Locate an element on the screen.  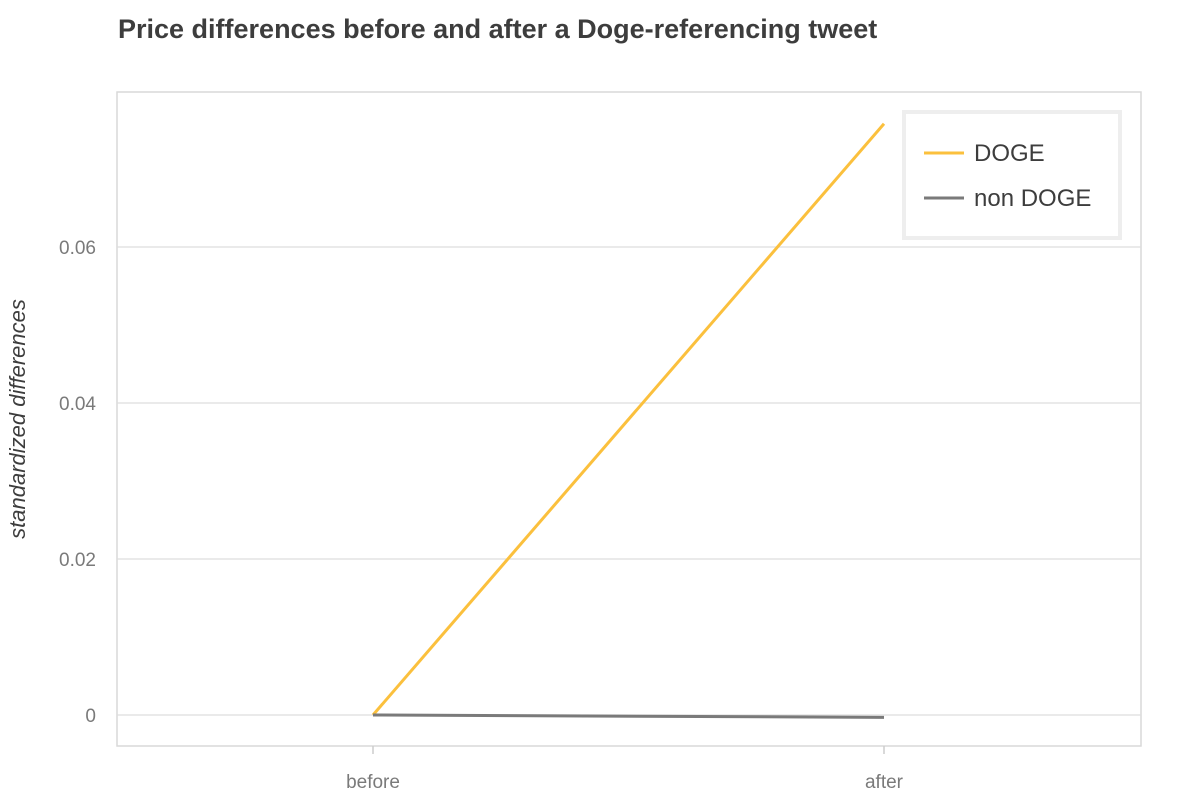
legend-box is located at coordinates (1012, 175).